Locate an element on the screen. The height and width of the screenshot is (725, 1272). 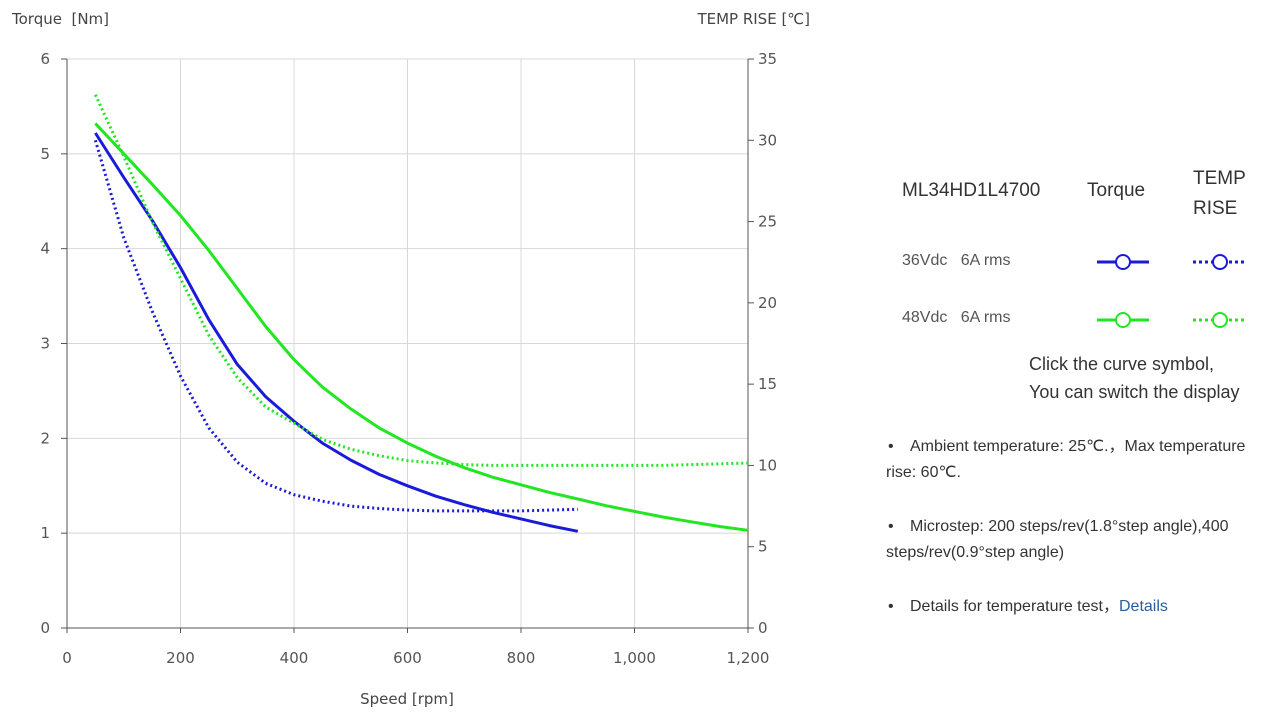
y-right-tick-label: 20 is located at coordinates (767, 303).